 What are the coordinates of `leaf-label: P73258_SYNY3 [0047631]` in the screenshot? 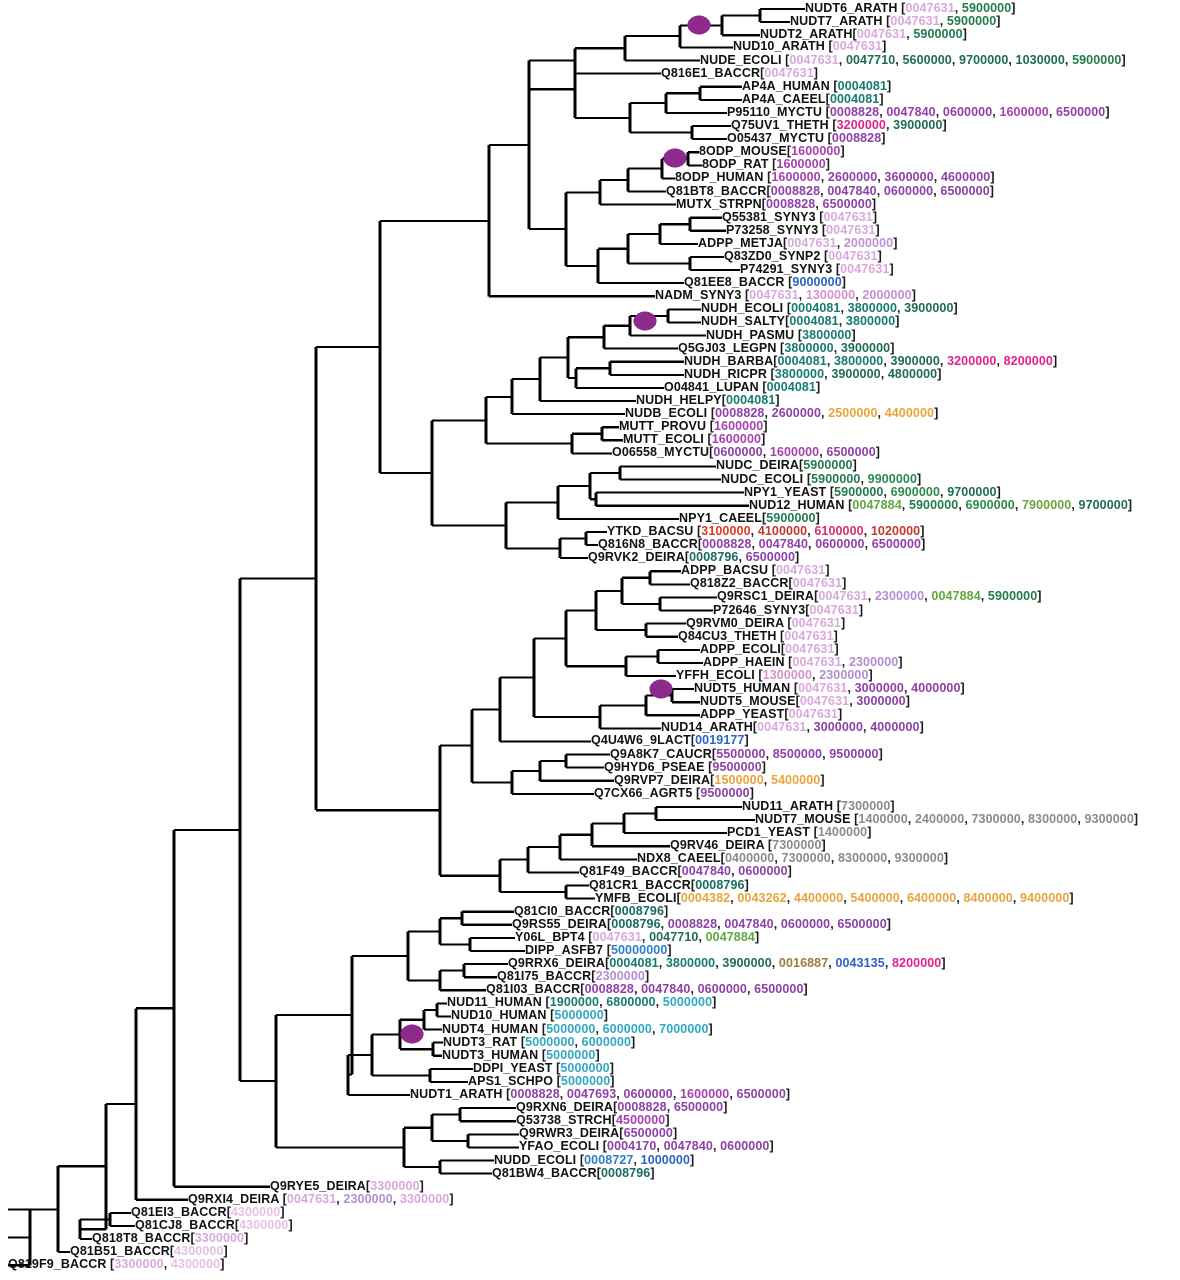 It's located at (803, 230).